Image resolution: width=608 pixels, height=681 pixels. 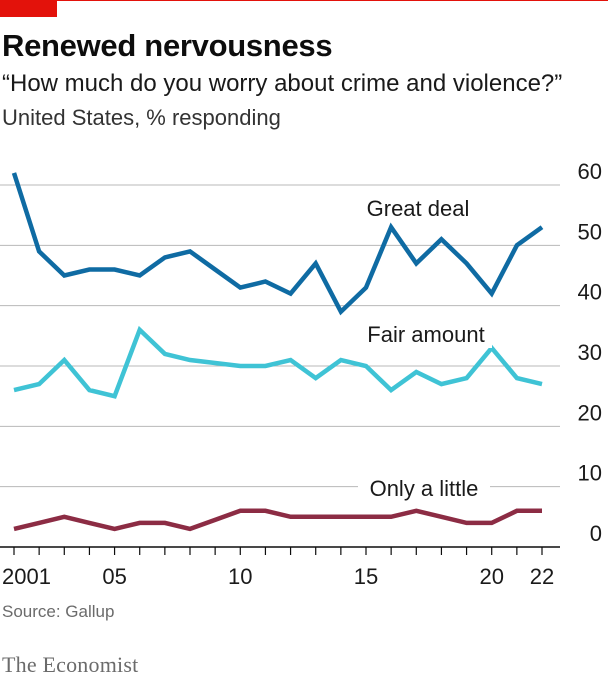 I want to click on fair-amount-line, so click(x=278, y=362).